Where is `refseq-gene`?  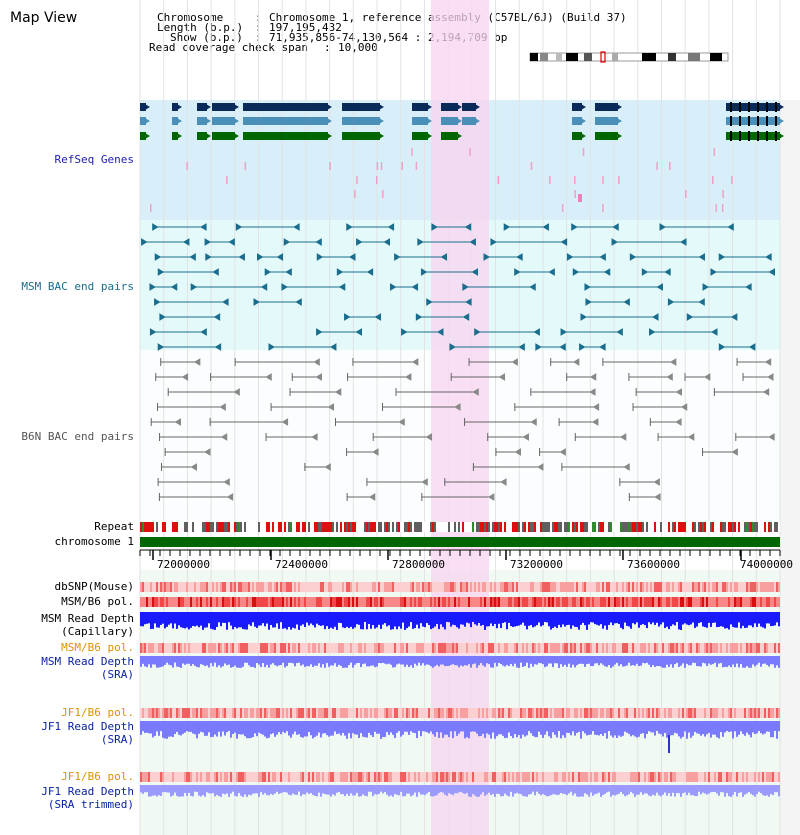 refseq-gene is located at coordinates (310, 136).